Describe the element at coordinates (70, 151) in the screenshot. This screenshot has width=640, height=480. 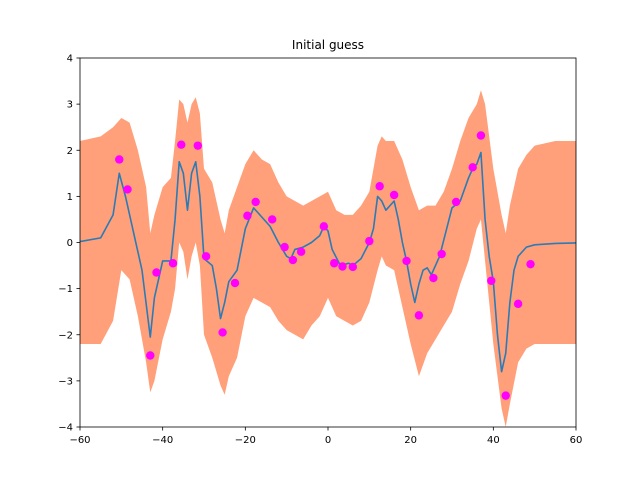
I see `y-tick-label: 2` at that location.